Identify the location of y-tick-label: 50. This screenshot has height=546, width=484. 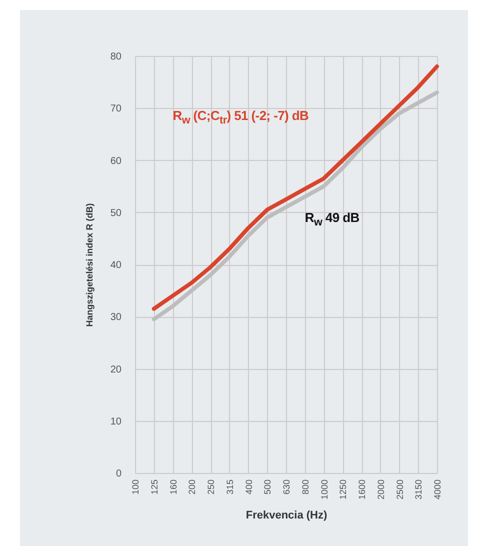
(116, 213).